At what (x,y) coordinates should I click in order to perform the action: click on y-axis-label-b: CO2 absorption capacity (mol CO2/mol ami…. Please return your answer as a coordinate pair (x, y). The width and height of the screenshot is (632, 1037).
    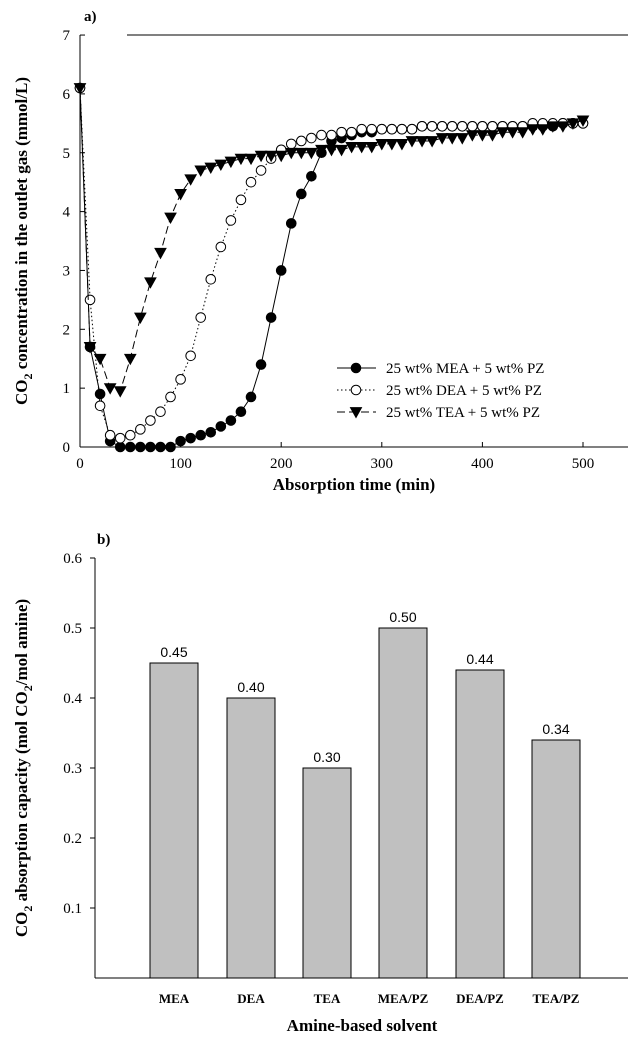
    Looking at the image, I should click on (23, 768).